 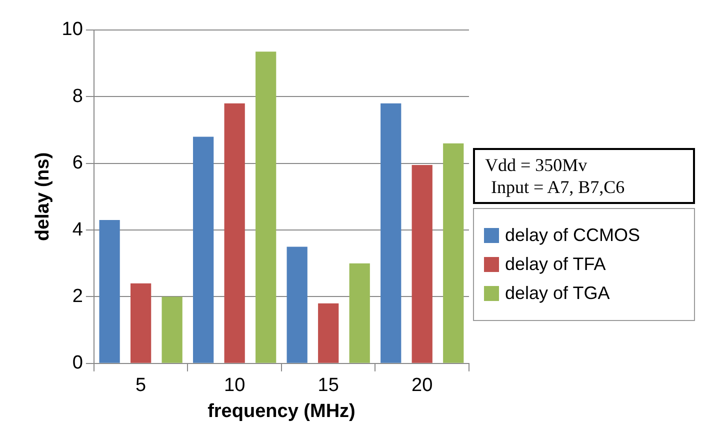 I want to click on y-tick-label: 10, so click(x=72, y=29).